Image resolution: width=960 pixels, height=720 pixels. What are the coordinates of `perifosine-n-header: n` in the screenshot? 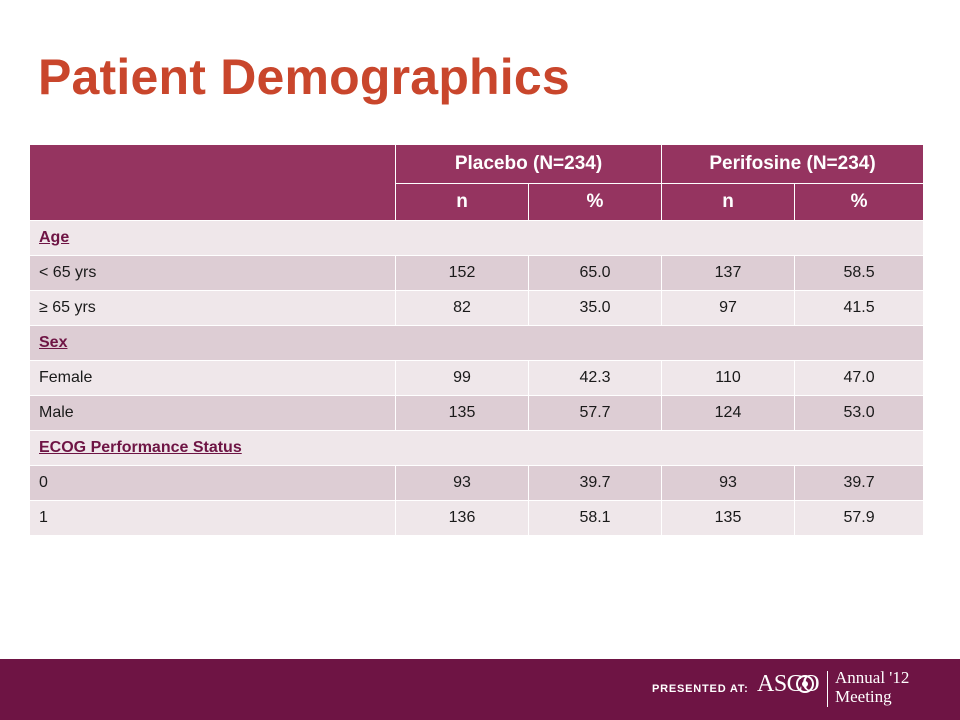 It's located at (728, 202).